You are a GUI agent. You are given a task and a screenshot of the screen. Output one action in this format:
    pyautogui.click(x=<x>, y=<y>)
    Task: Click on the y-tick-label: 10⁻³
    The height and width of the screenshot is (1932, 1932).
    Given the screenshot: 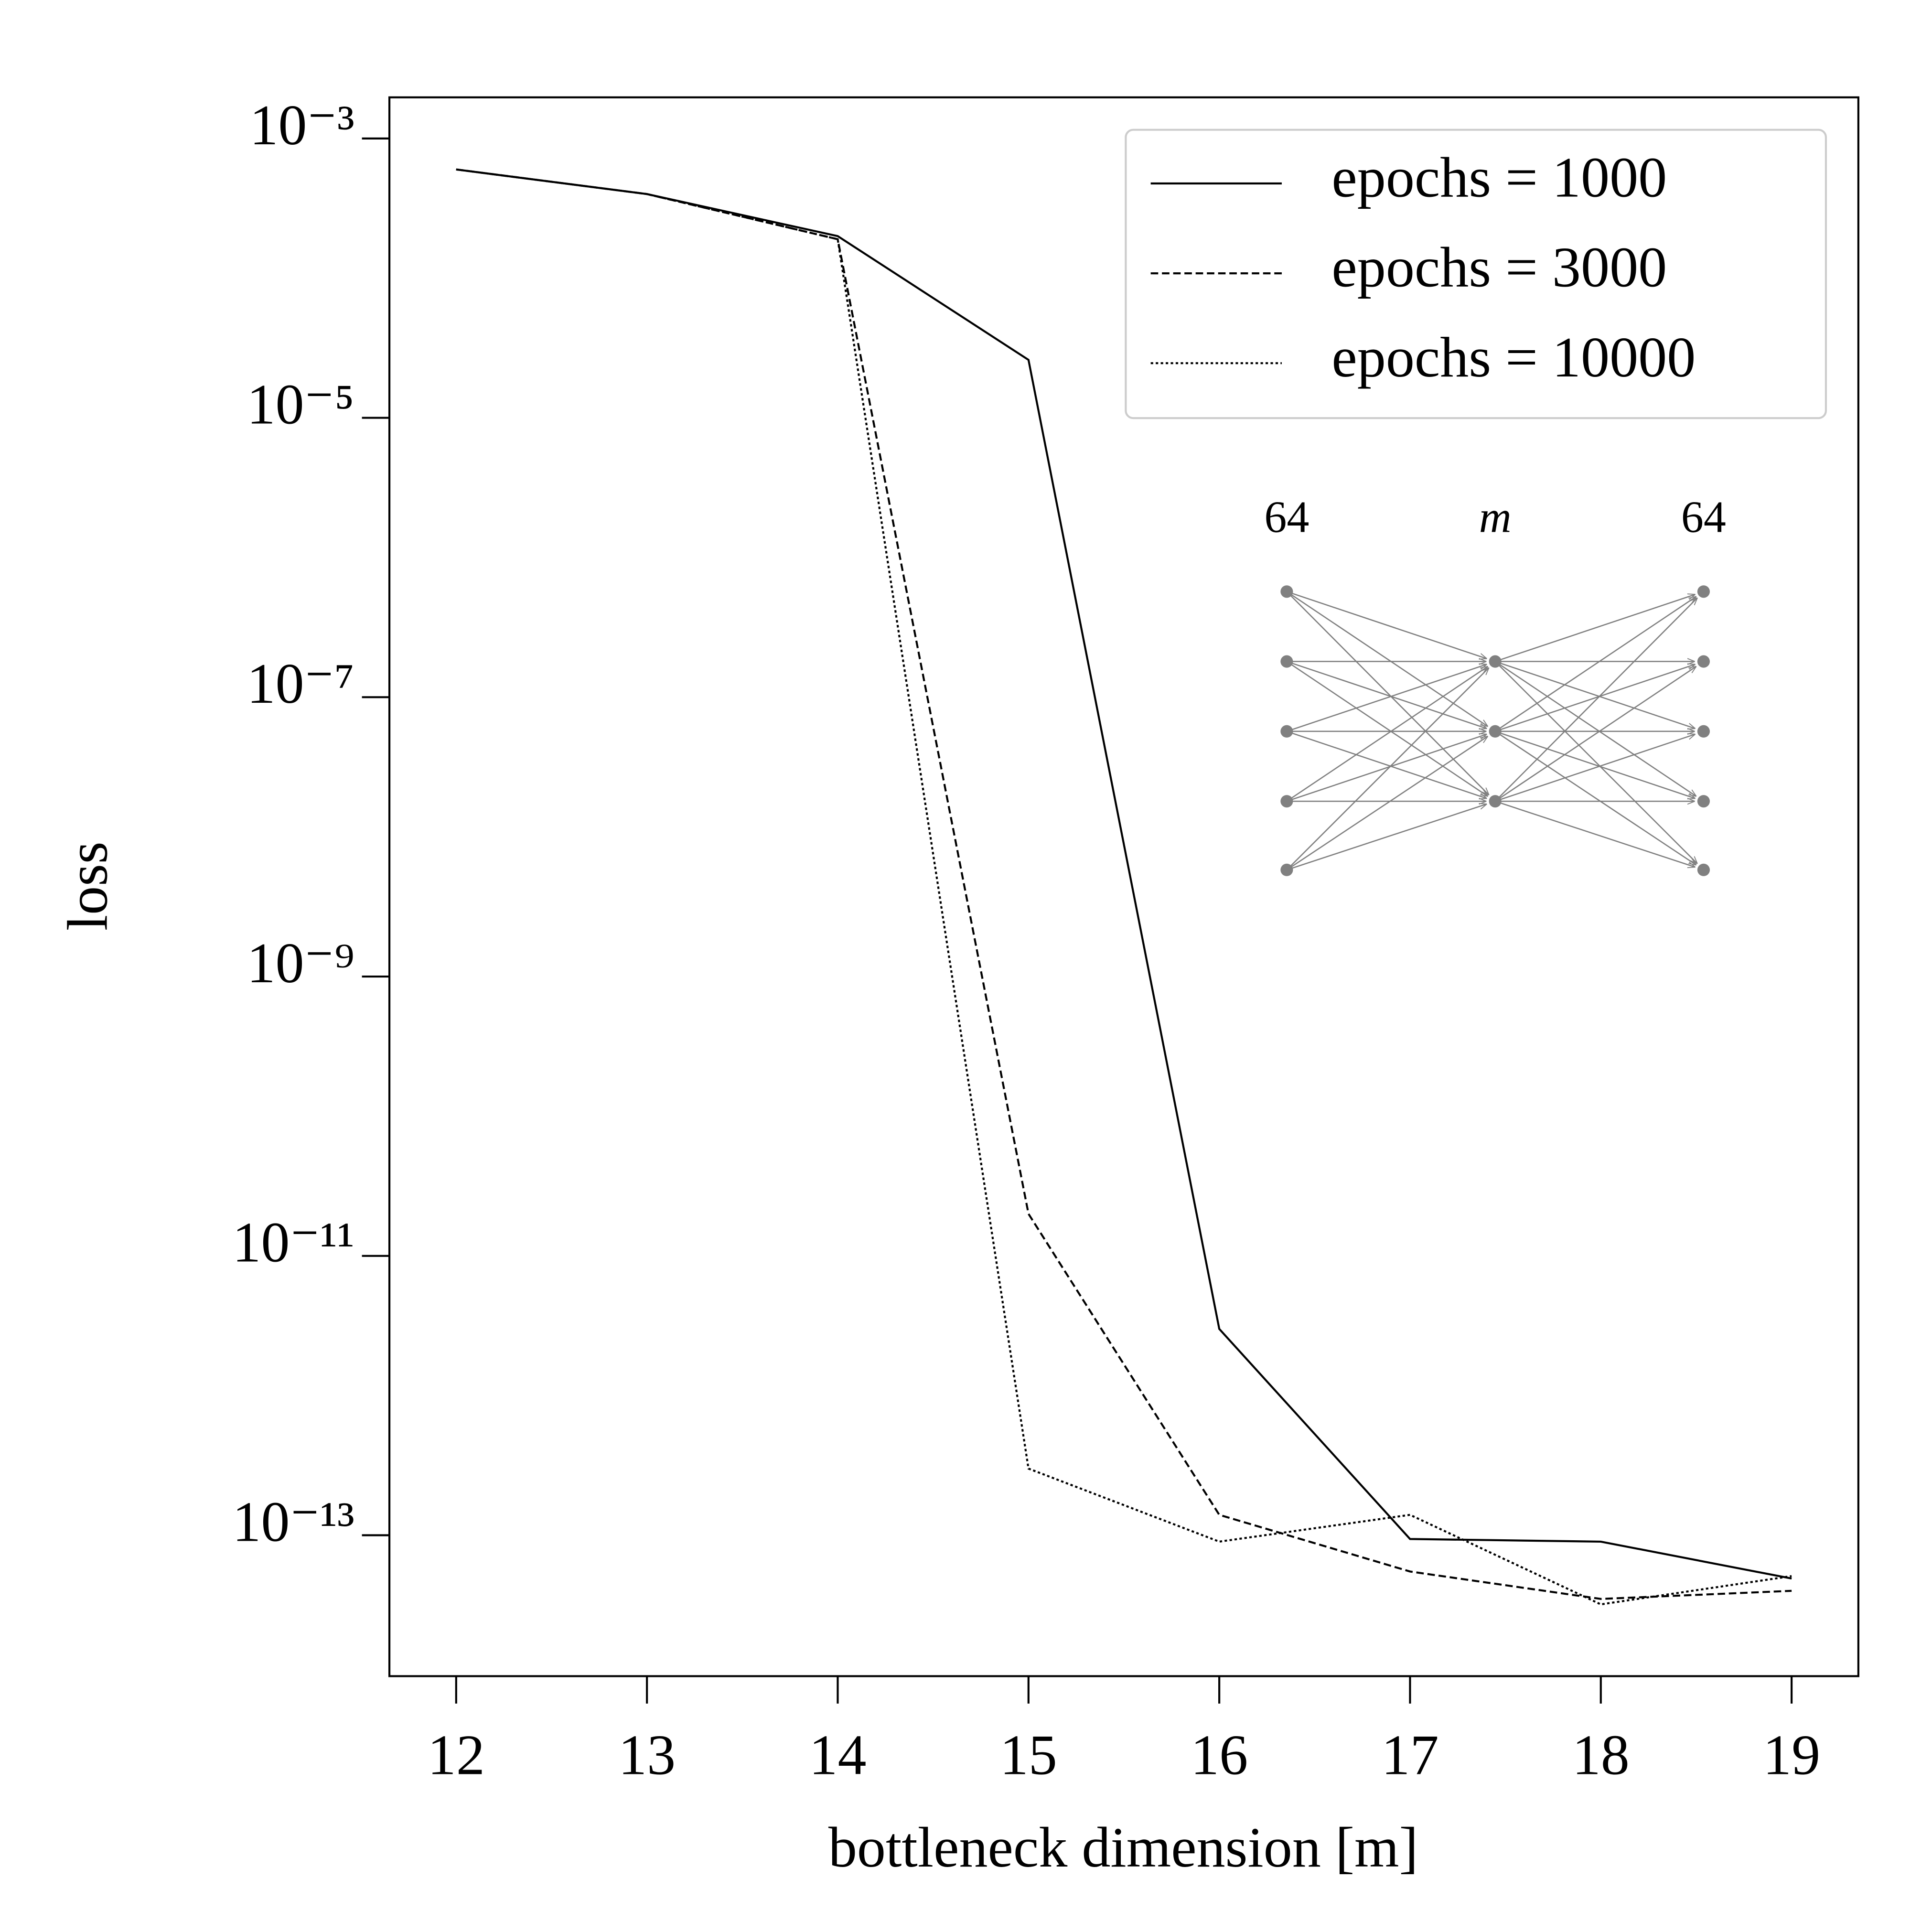 What is the action you would take?
    pyautogui.click(x=301, y=125)
    